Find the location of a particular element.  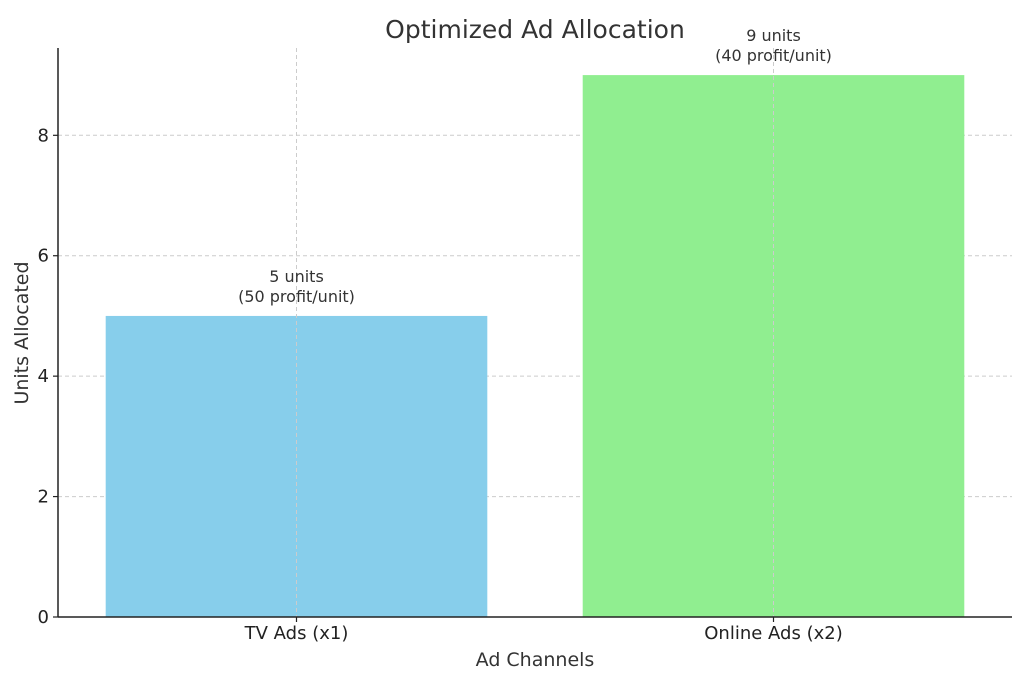

bar-annotation: (40 profit/unit) is located at coordinates (773, 55).